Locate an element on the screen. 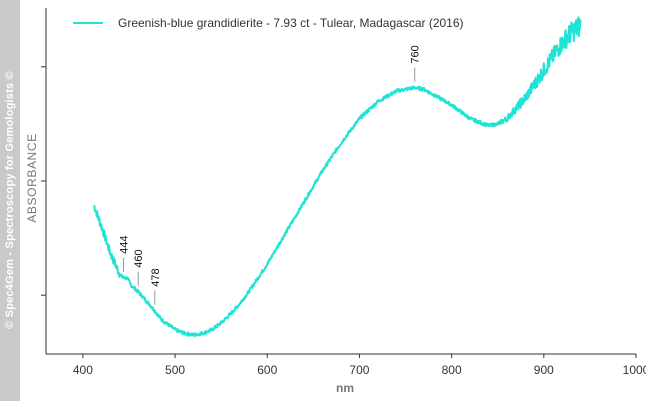  x-tick-label: 400 is located at coordinates (83, 370).